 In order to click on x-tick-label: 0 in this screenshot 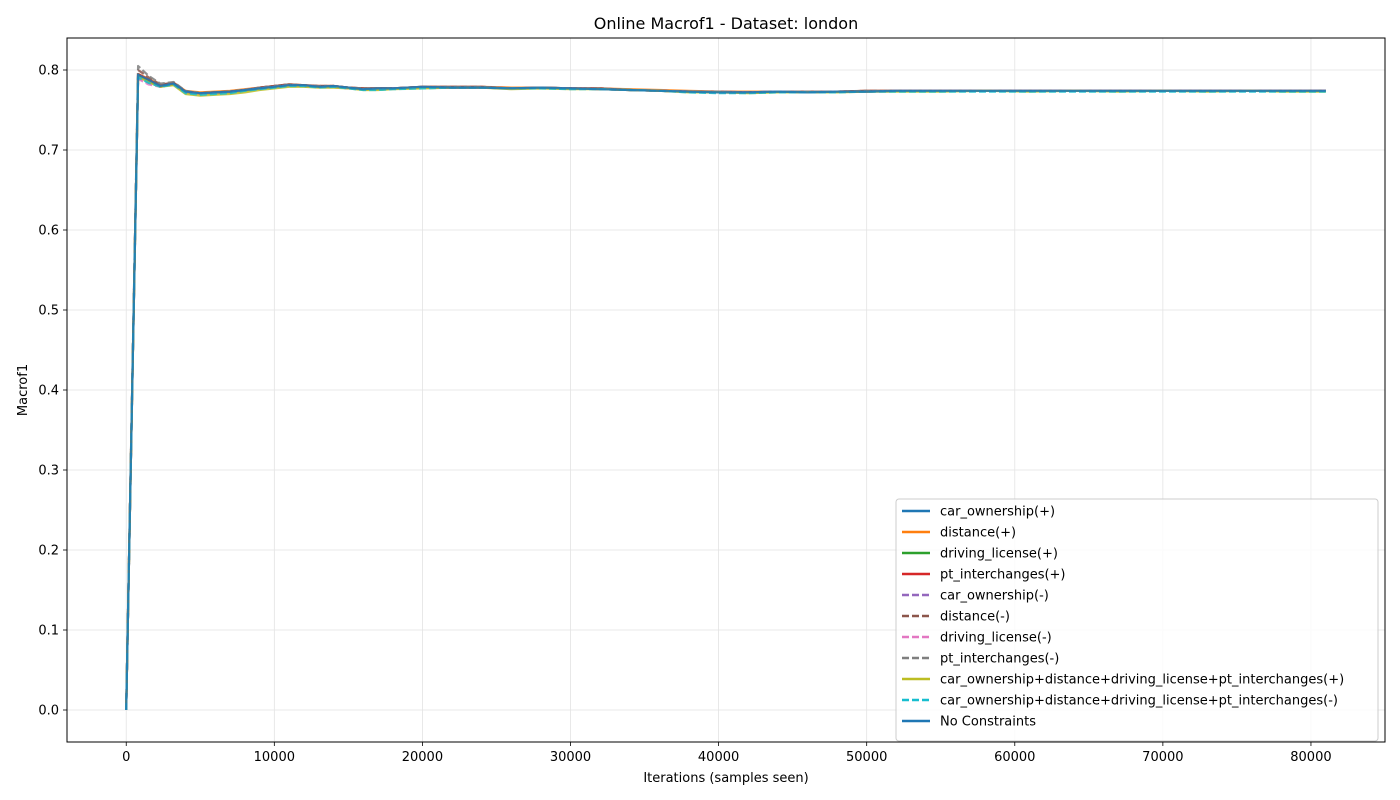, I will do `click(126, 757)`.